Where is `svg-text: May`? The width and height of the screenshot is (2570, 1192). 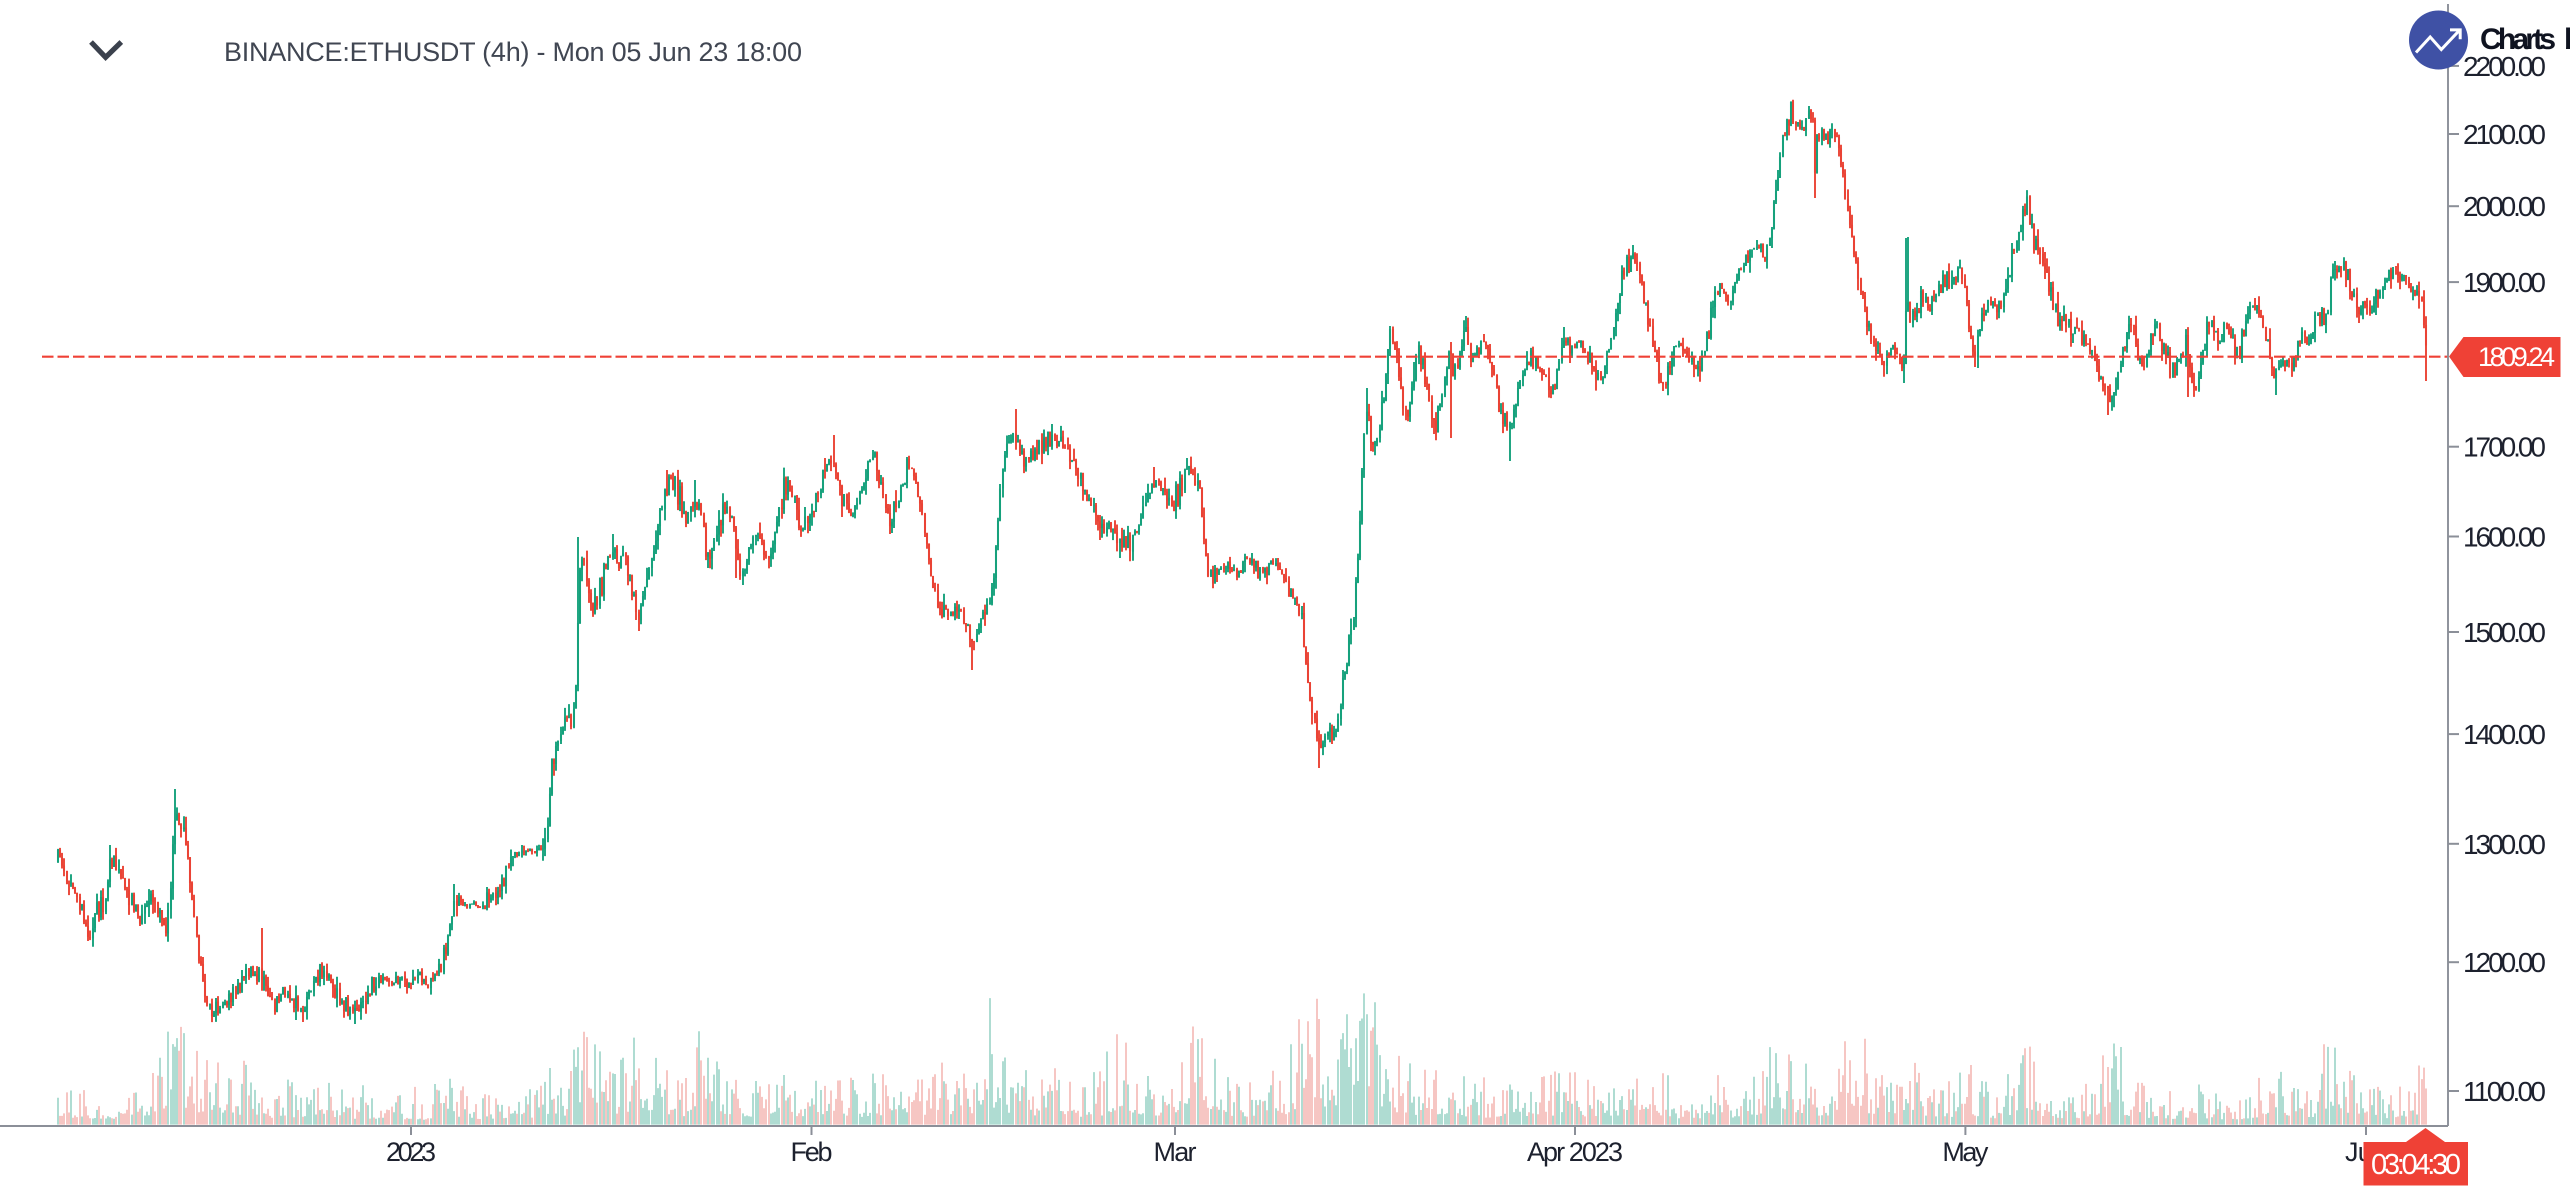
svg-text: May is located at coordinates (1965, 1152).